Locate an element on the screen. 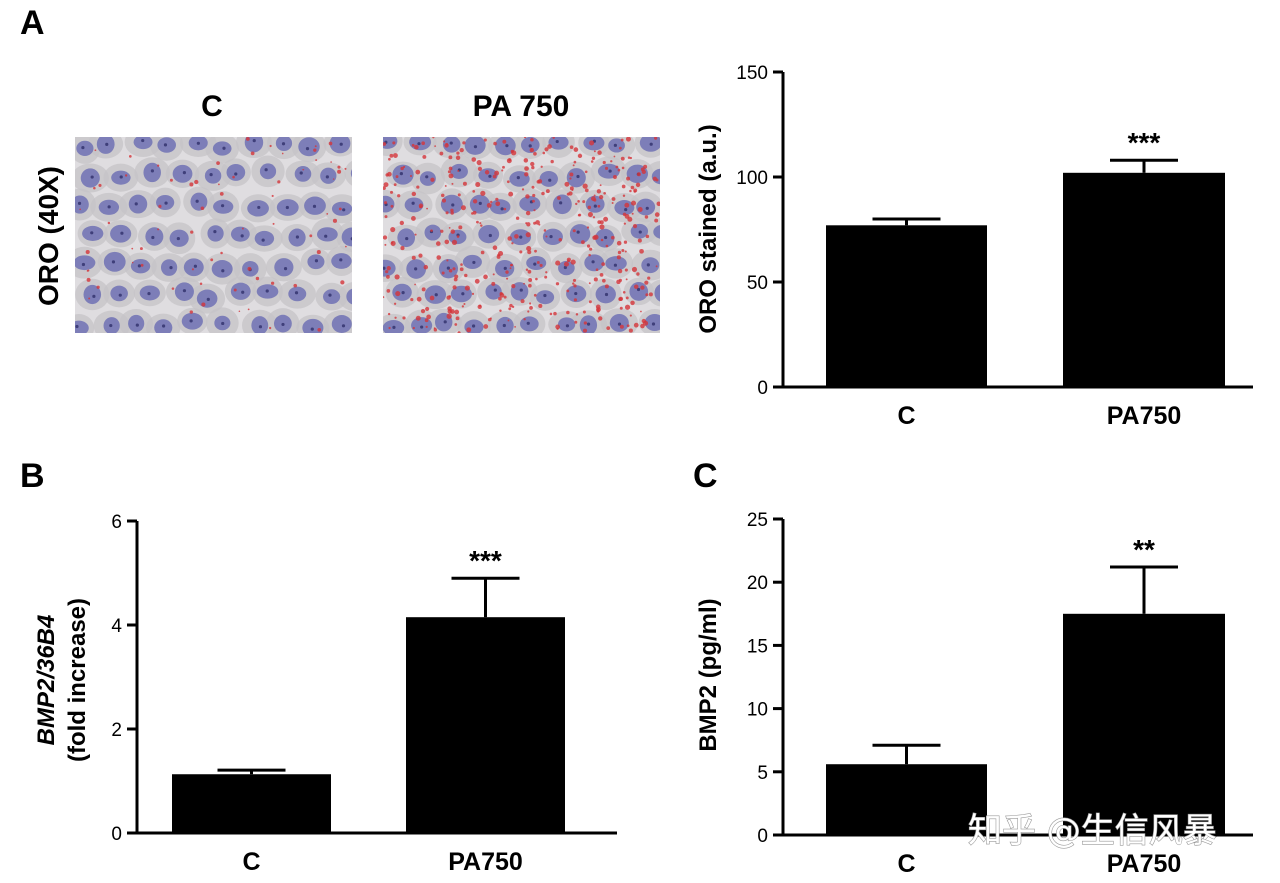  y-tick-label: 2 is located at coordinates (116, 730).